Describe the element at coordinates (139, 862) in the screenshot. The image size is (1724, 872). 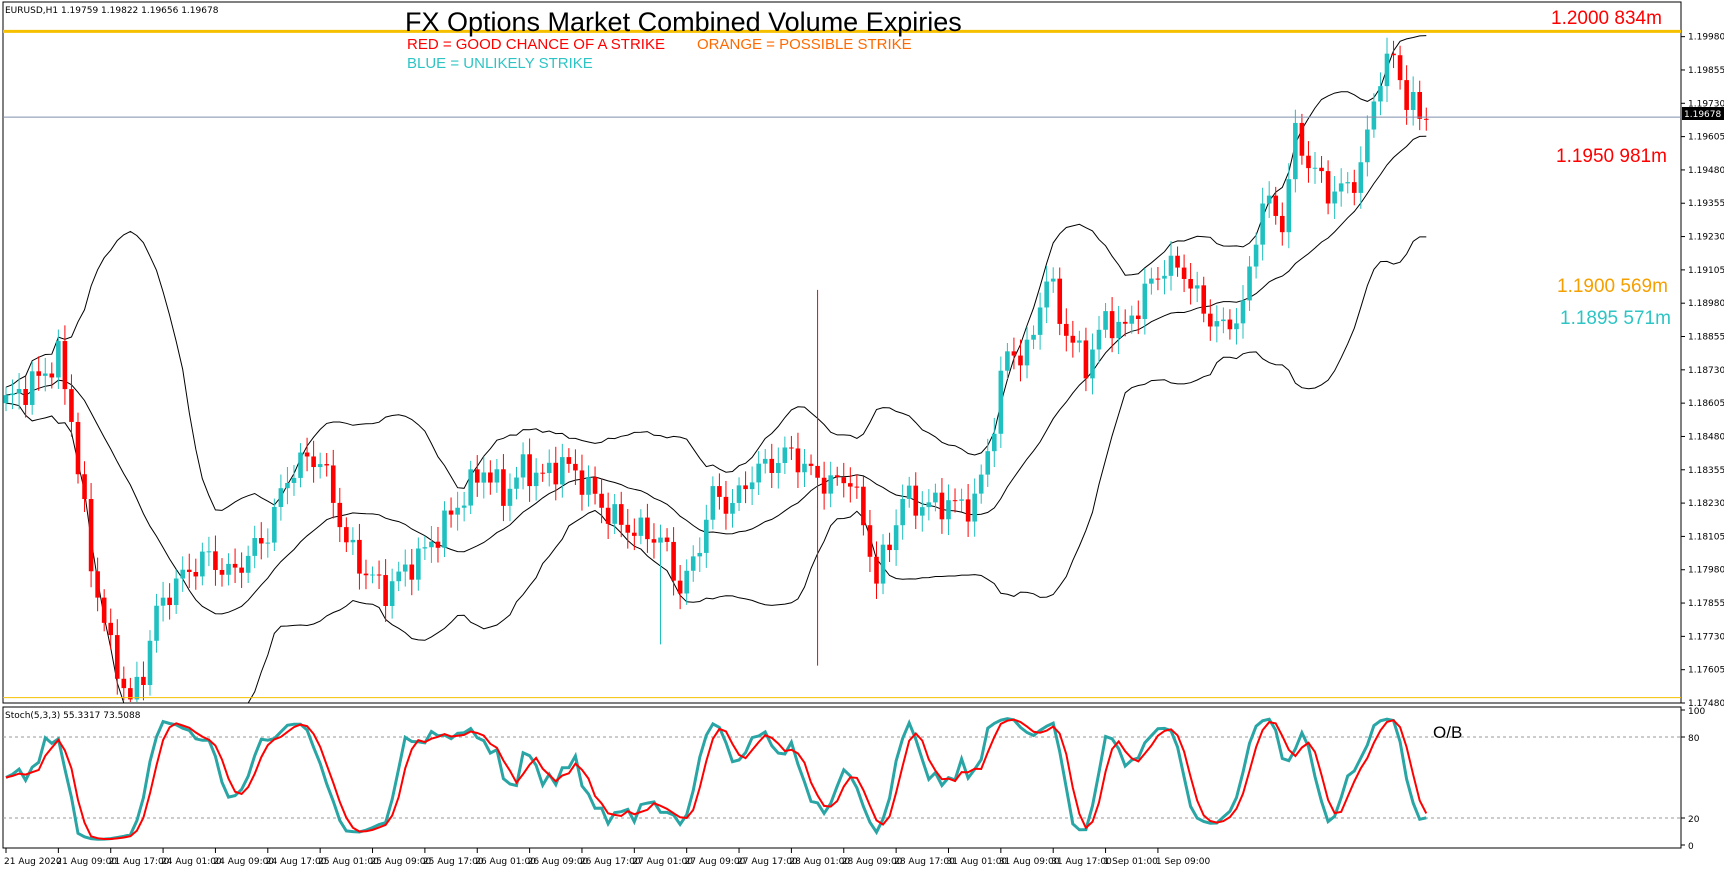
I see `time-tick-label: 21 Aug 17:00` at that location.